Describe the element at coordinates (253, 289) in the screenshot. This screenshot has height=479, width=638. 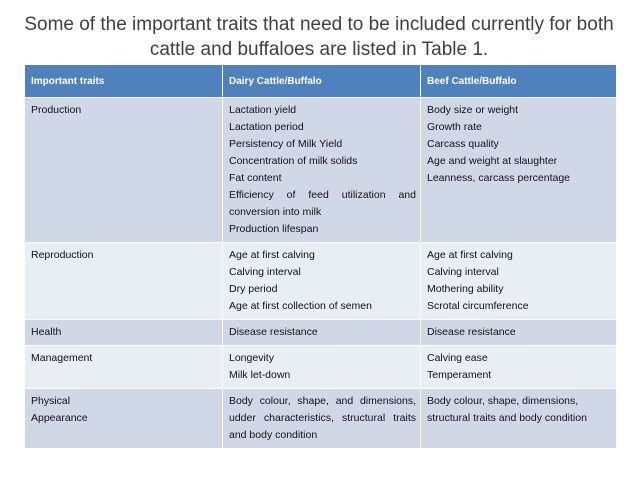
I see `trait-item: Dry period` at that location.